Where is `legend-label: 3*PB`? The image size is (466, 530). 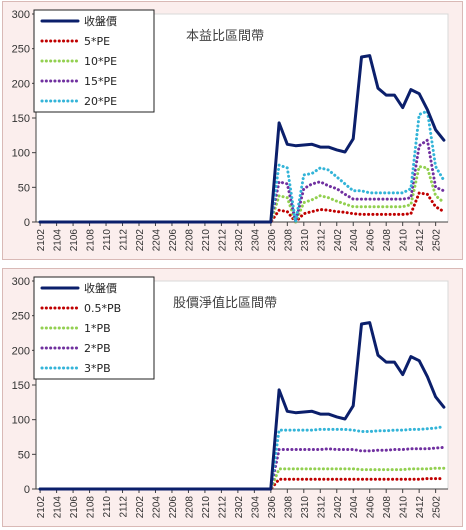 legend-label: 3*PB is located at coordinates (97, 368).